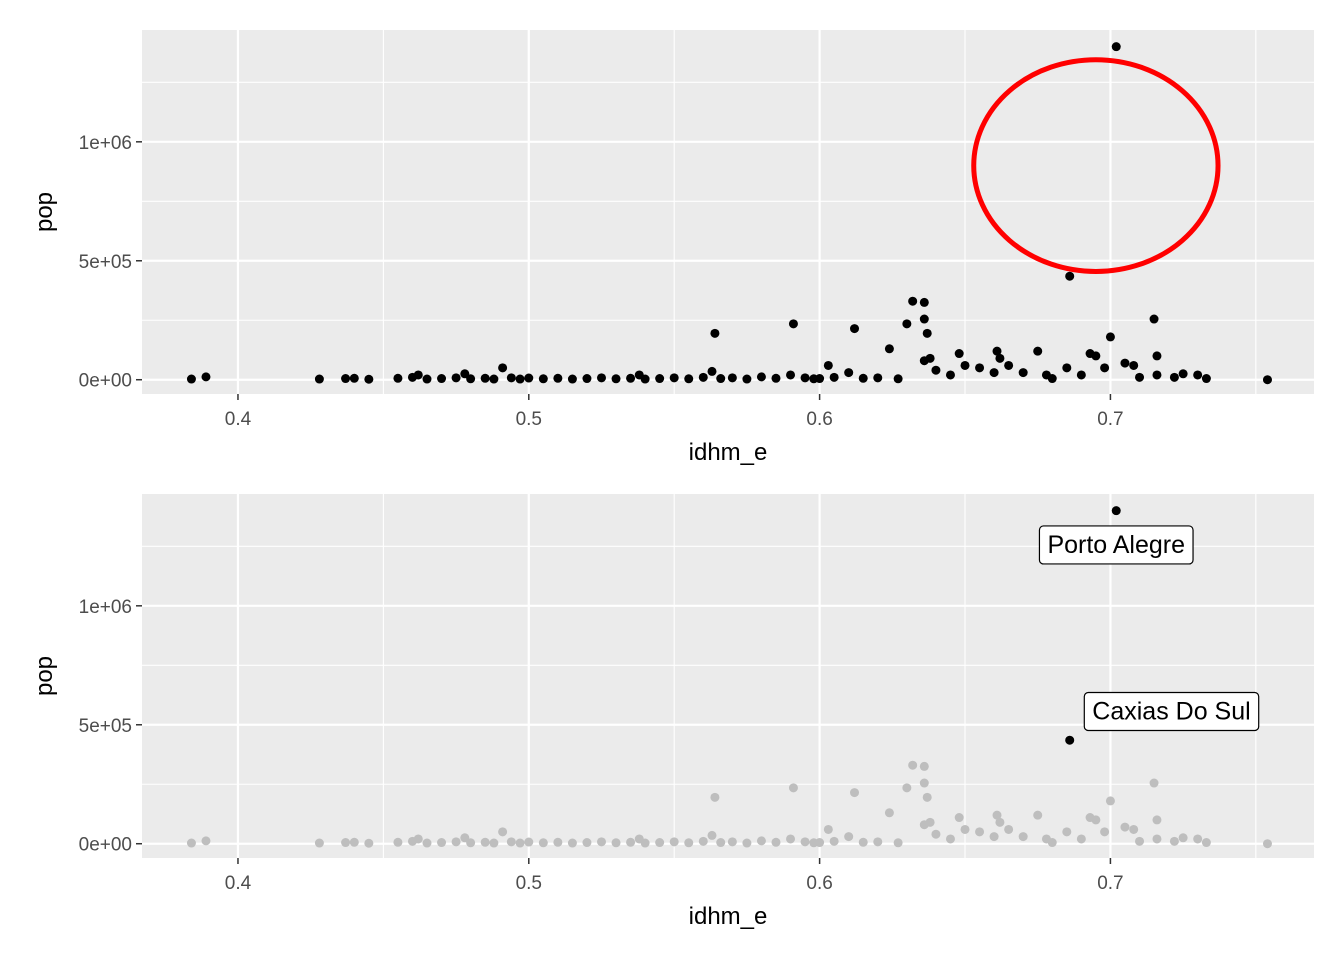 The height and width of the screenshot is (960, 1344). I want to click on x-tick-label: 0.4, so click(238, 883).